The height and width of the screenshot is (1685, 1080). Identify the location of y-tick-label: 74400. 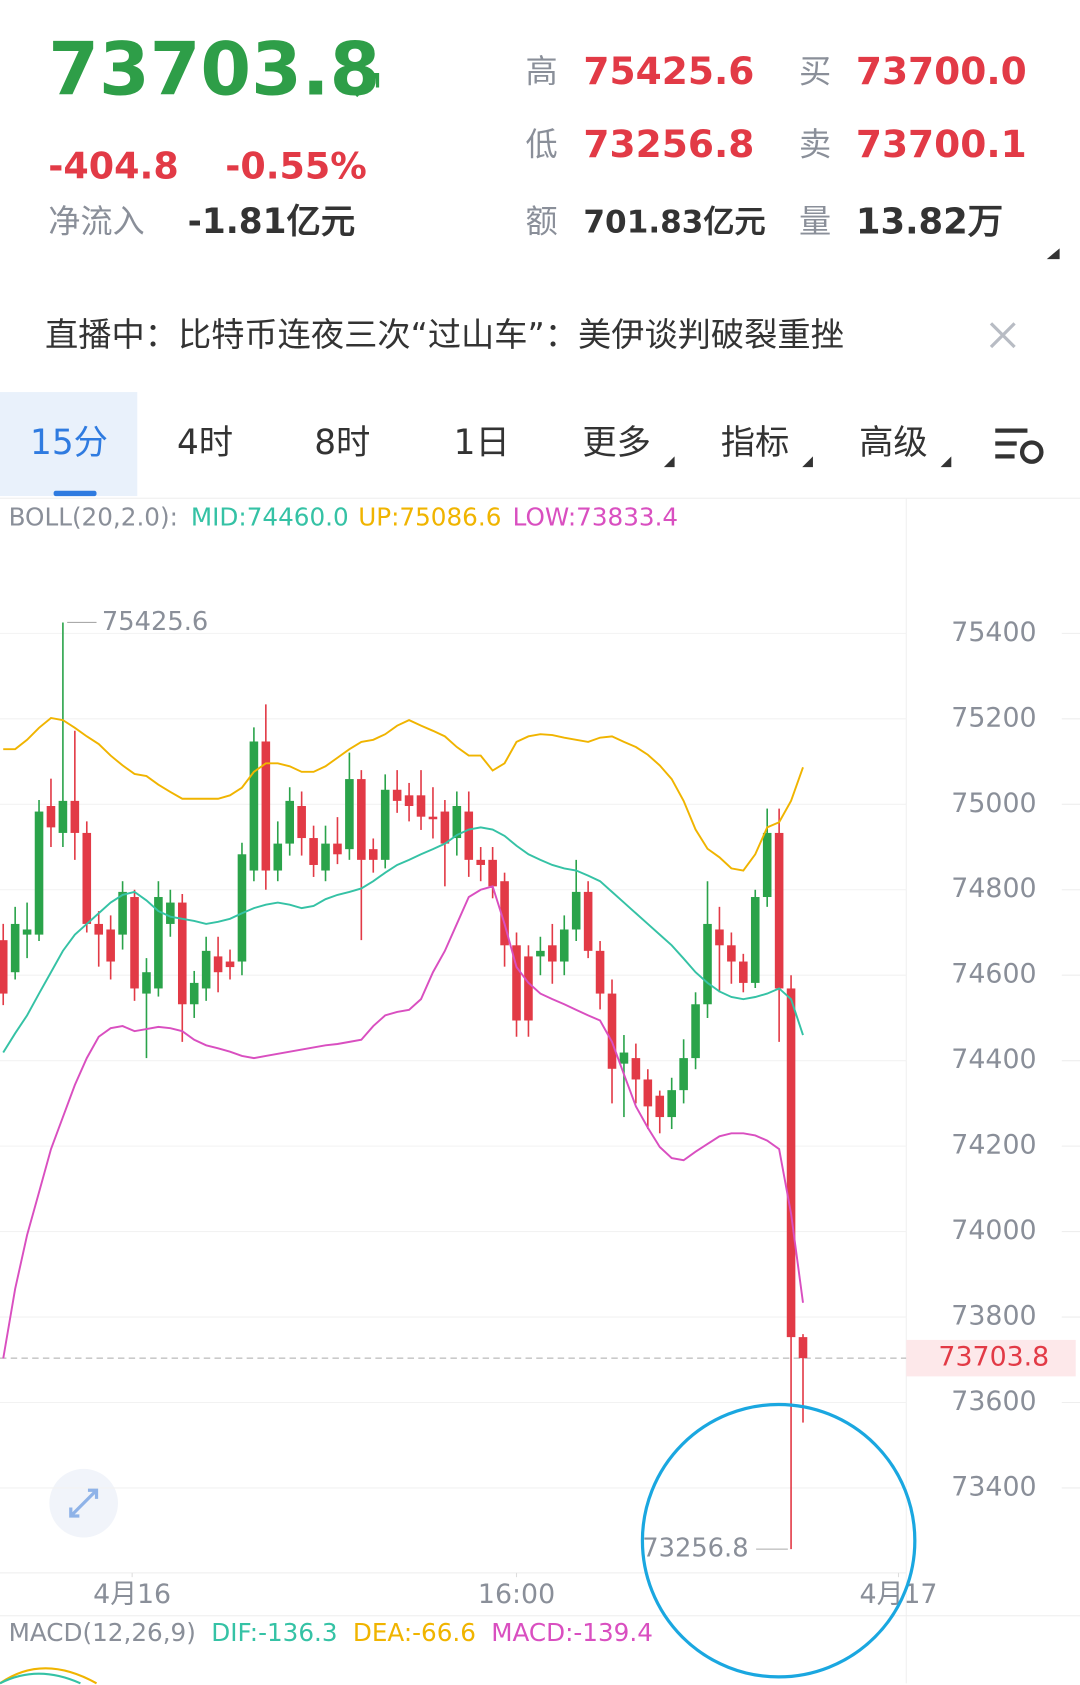
(993, 1059).